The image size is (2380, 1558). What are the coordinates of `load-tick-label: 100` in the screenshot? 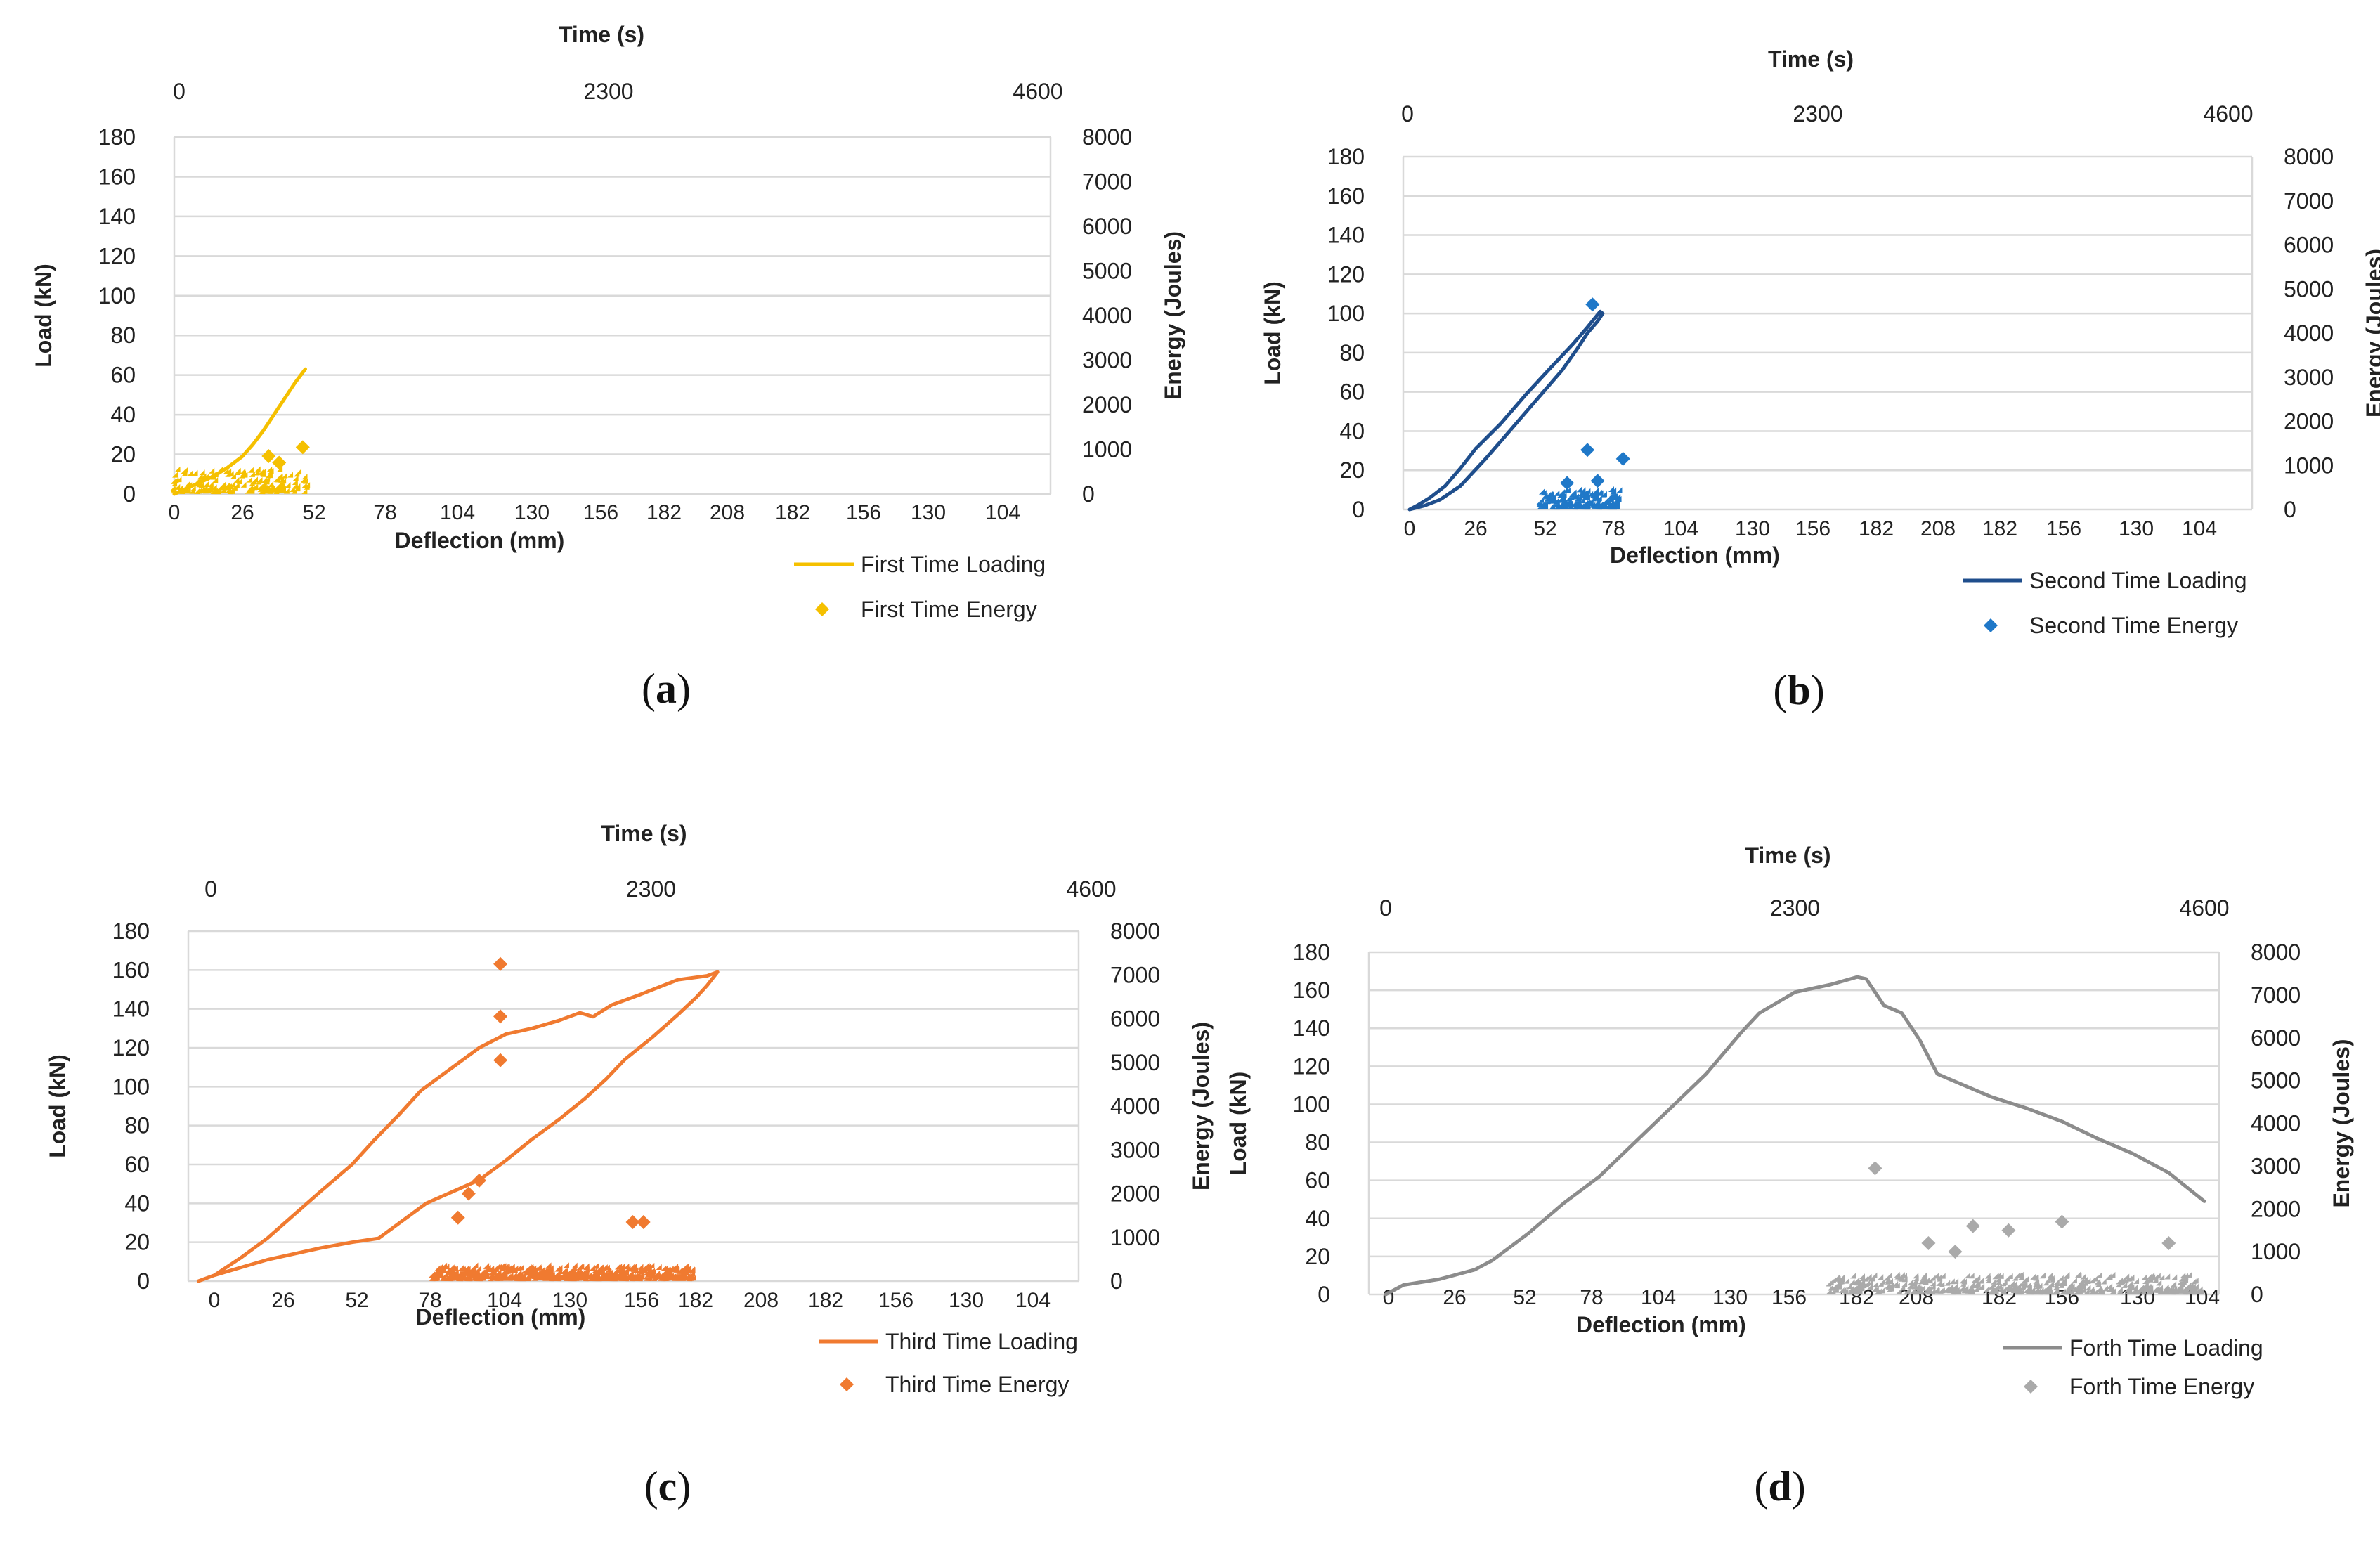 It's located at (131, 1086).